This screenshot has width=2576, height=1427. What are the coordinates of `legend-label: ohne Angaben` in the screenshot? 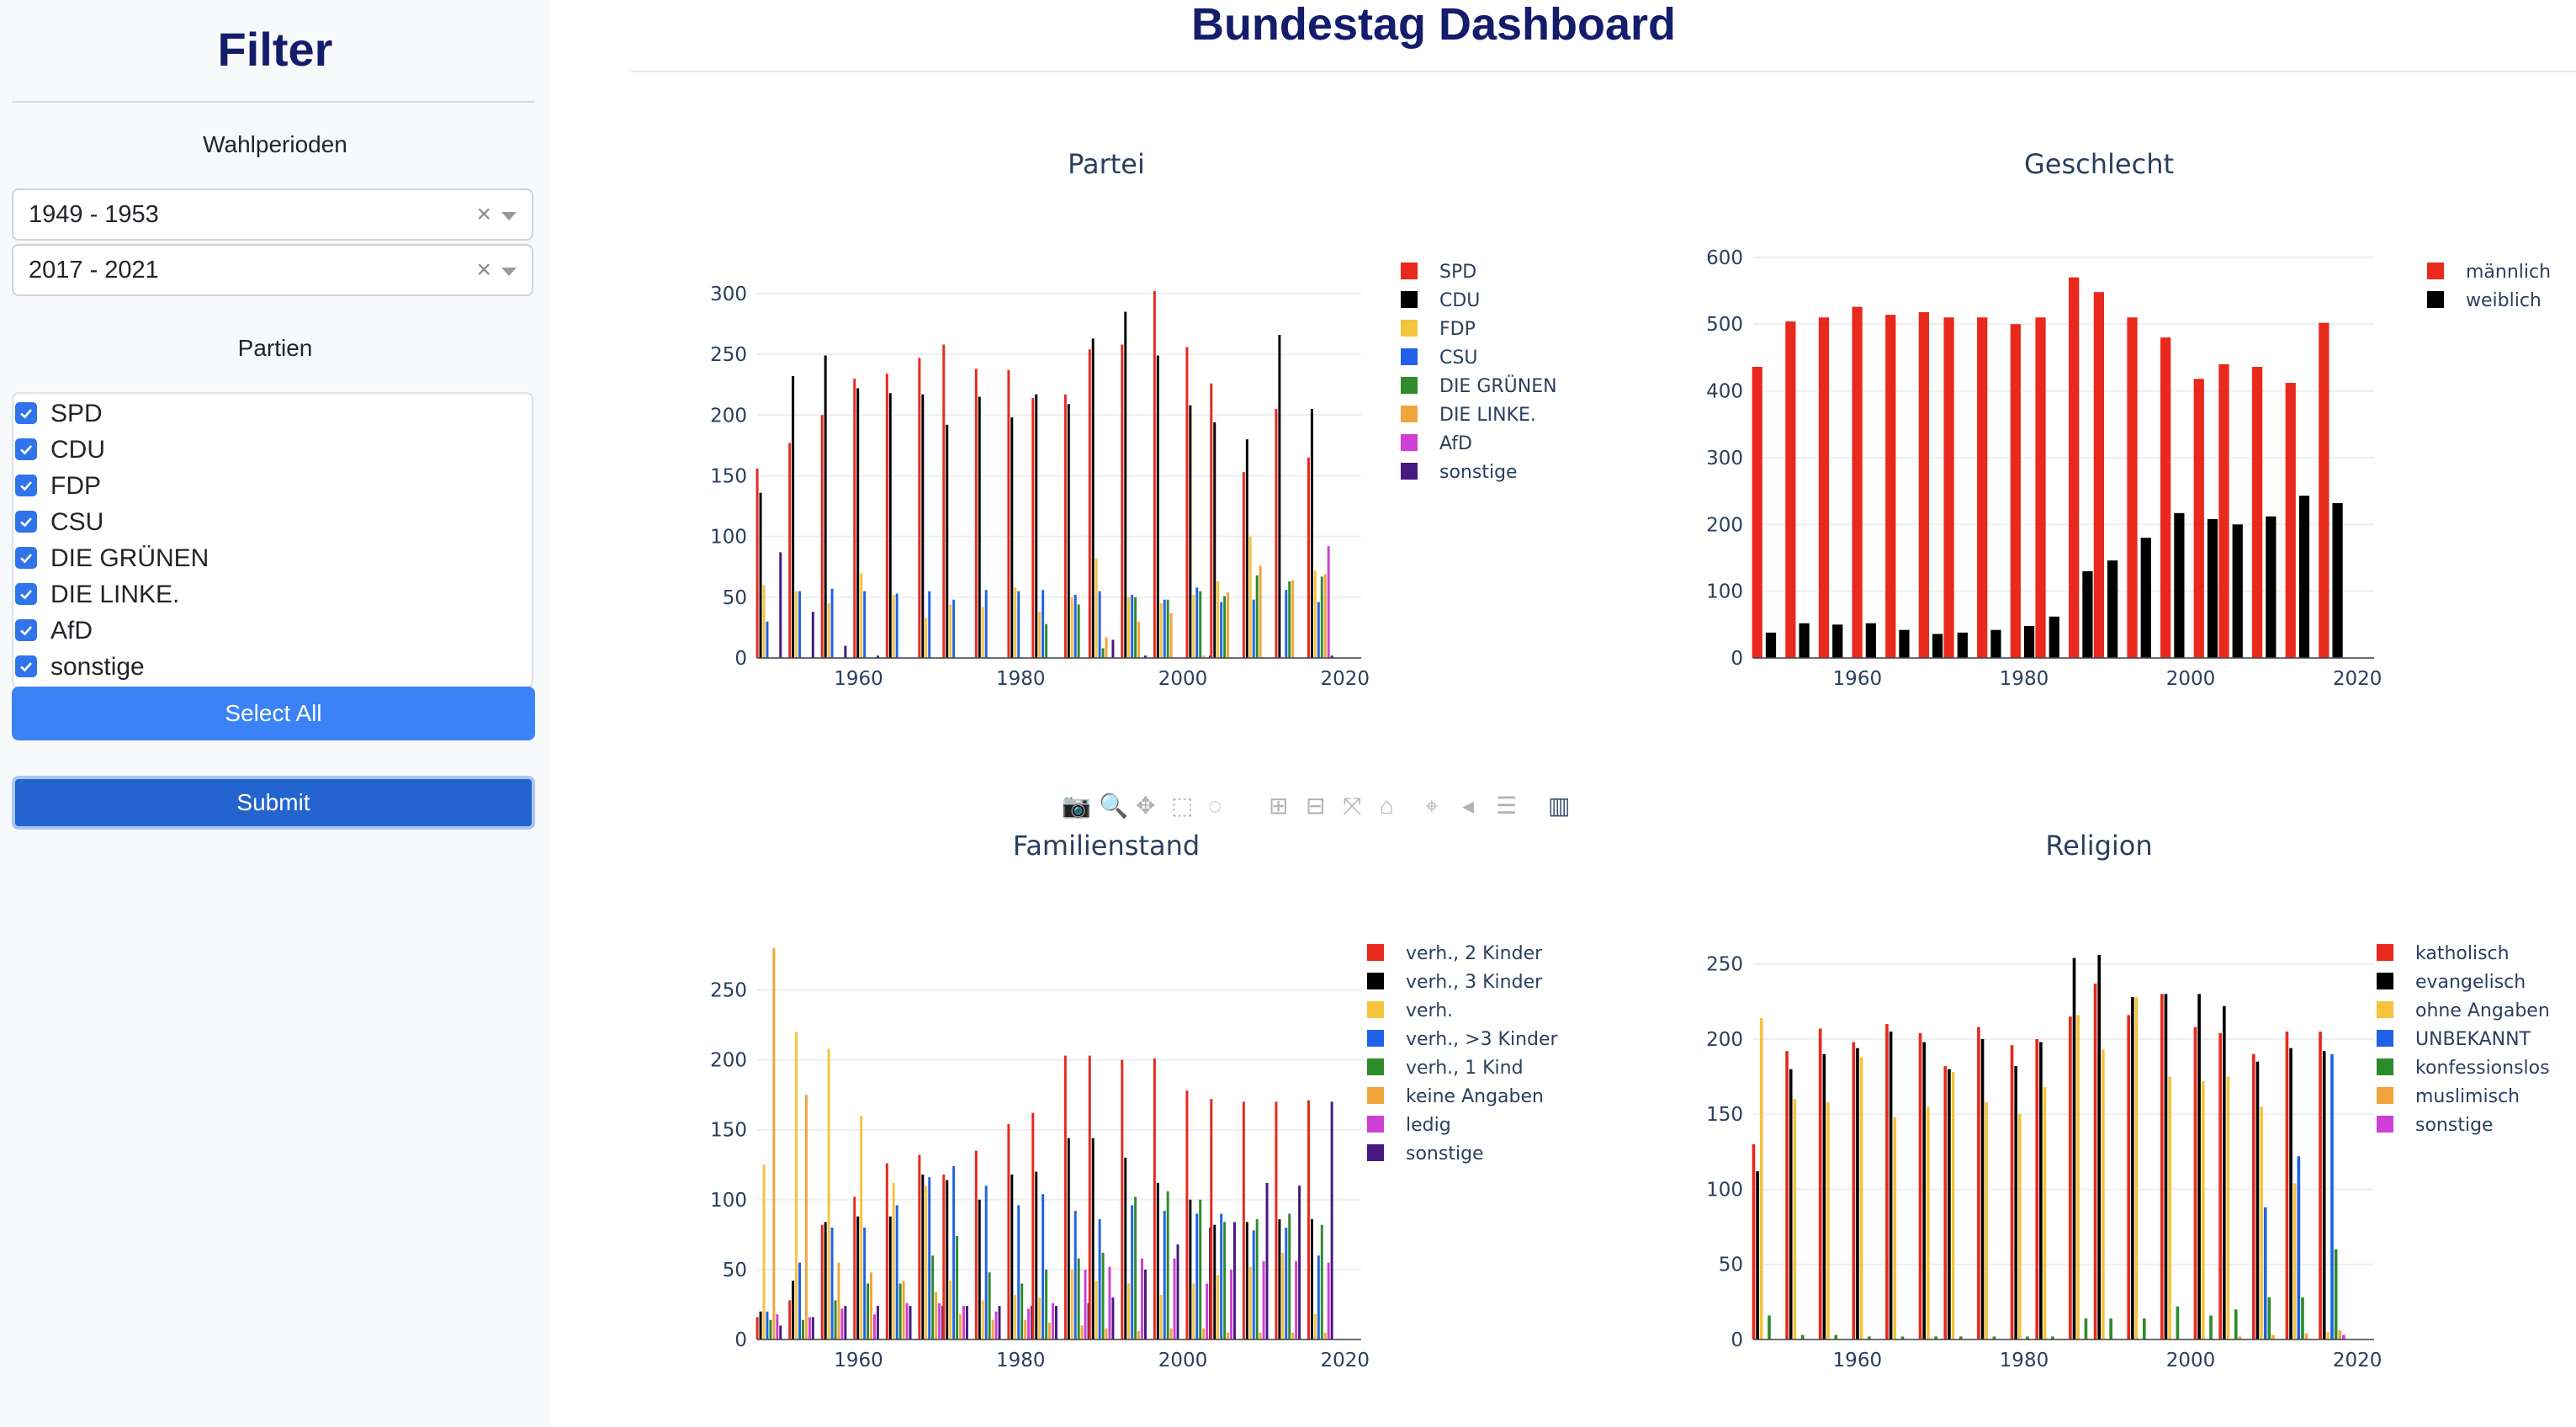 It's located at (2482, 1011).